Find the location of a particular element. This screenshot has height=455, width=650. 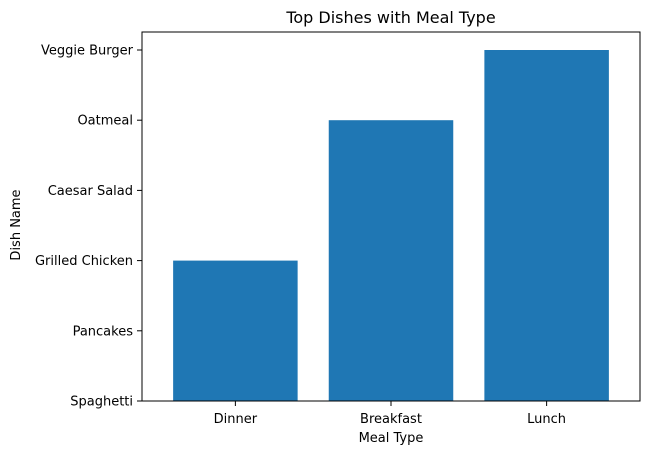

x-tick-label: Lunch is located at coordinates (546, 419).